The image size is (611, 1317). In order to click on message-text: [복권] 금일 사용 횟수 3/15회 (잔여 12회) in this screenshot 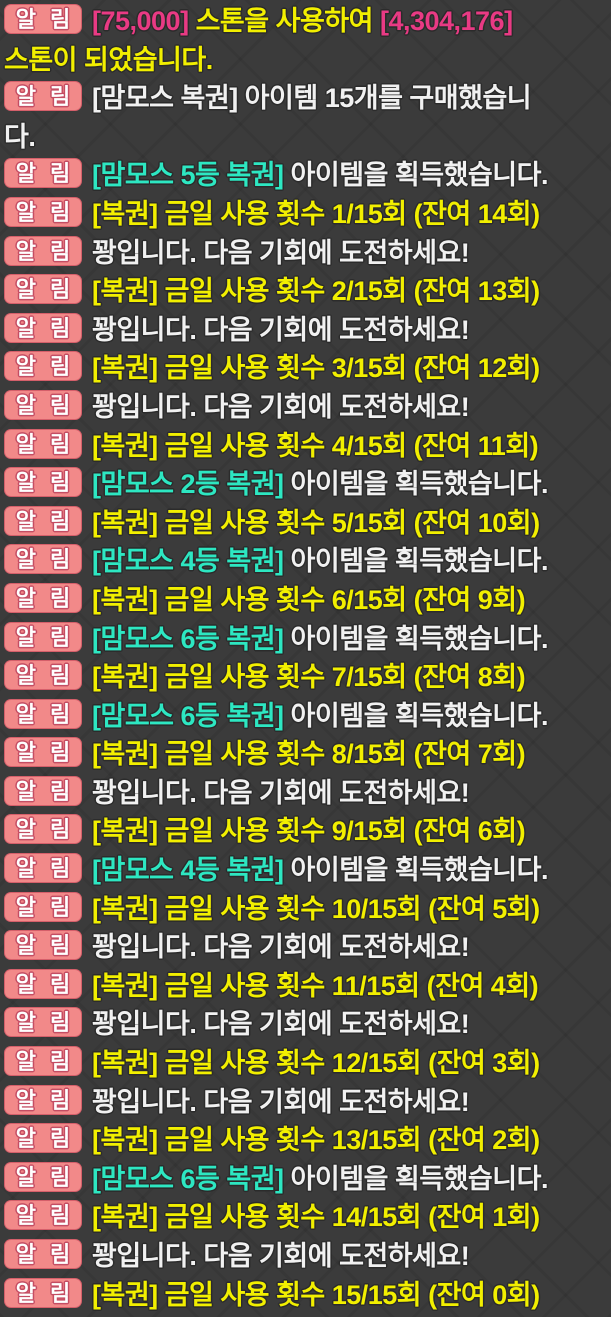, I will do `click(316, 368)`.